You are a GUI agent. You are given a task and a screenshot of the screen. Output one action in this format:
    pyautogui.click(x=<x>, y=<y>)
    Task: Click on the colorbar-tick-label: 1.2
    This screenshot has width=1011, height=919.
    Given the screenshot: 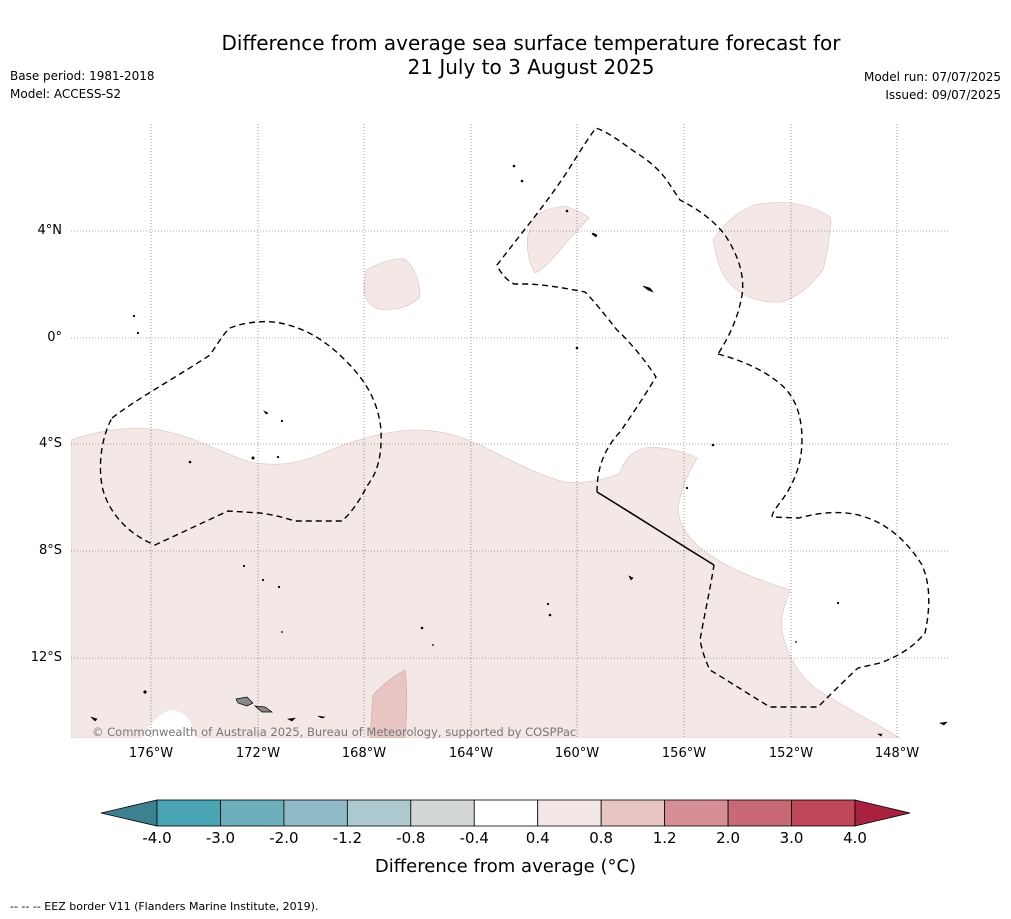 What is the action you would take?
    pyautogui.click(x=664, y=838)
    